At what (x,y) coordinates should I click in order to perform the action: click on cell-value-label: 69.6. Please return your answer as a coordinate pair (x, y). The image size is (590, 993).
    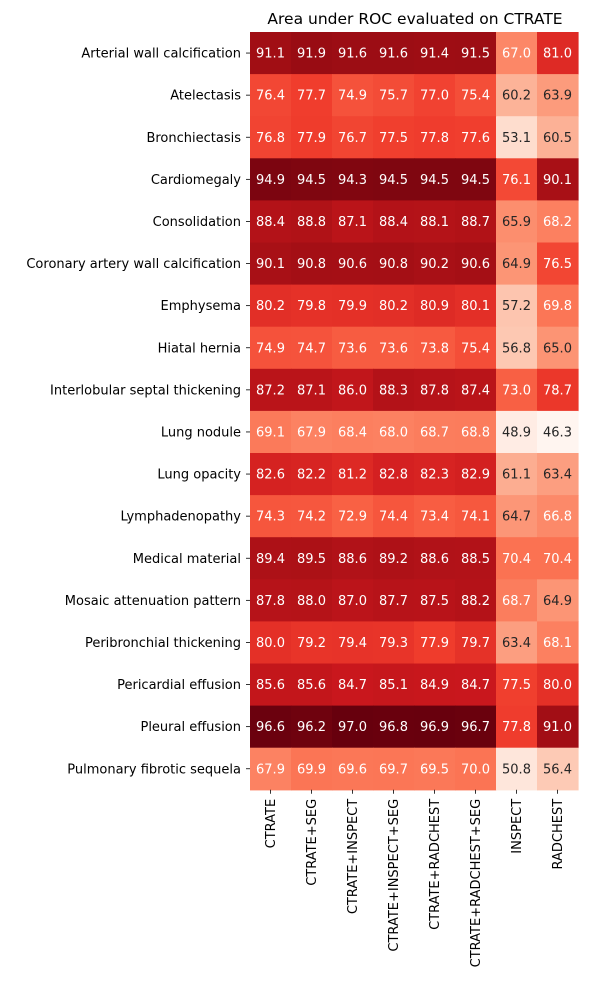
    Looking at the image, I should click on (352, 769).